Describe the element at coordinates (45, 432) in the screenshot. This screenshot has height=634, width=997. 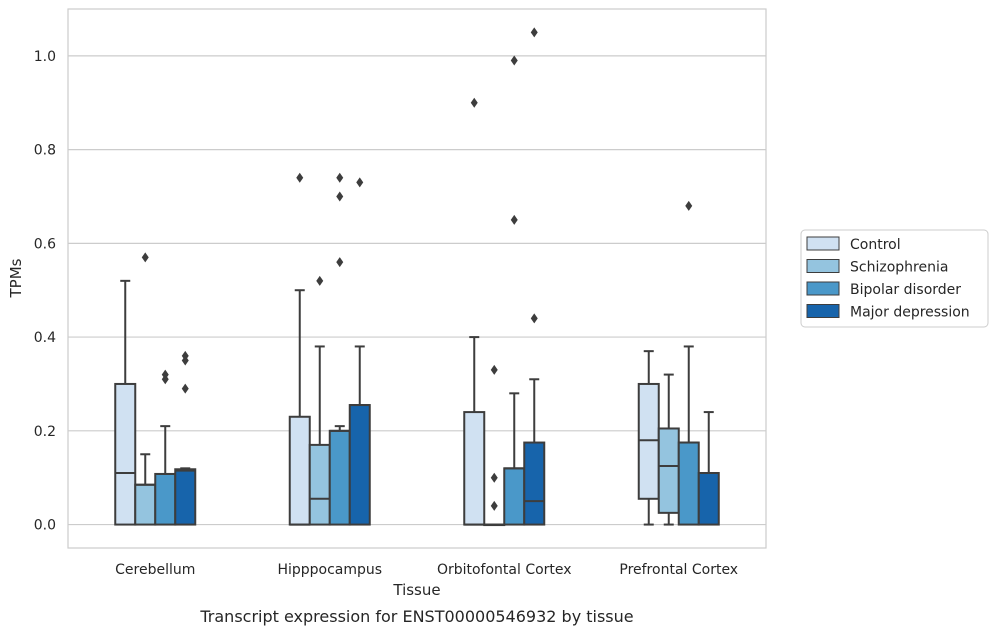
I see `y-tick-label: 0.2` at that location.